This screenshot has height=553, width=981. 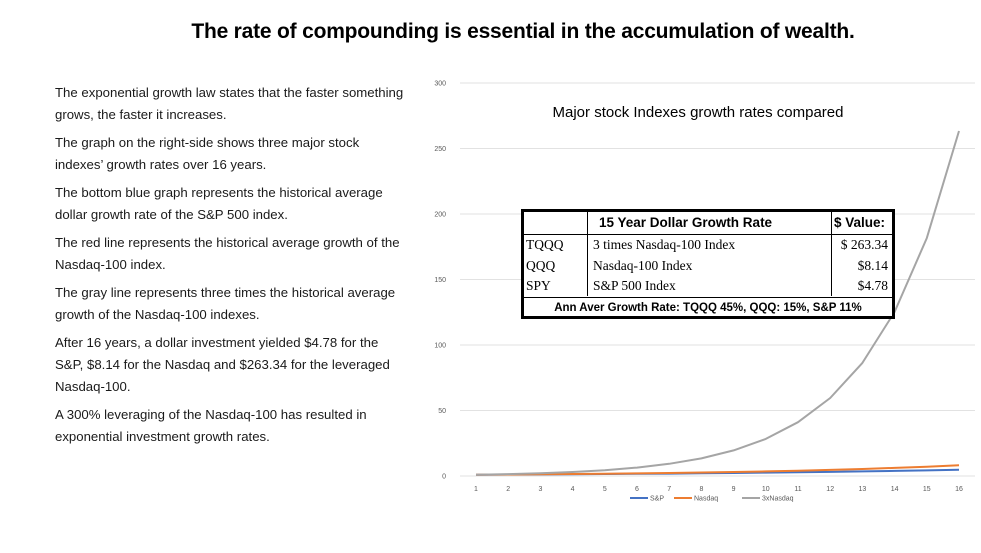 What do you see at coordinates (541, 265) in the screenshot?
I see `table-cell-ticker: QQQ` at bounding box center [541, 265].